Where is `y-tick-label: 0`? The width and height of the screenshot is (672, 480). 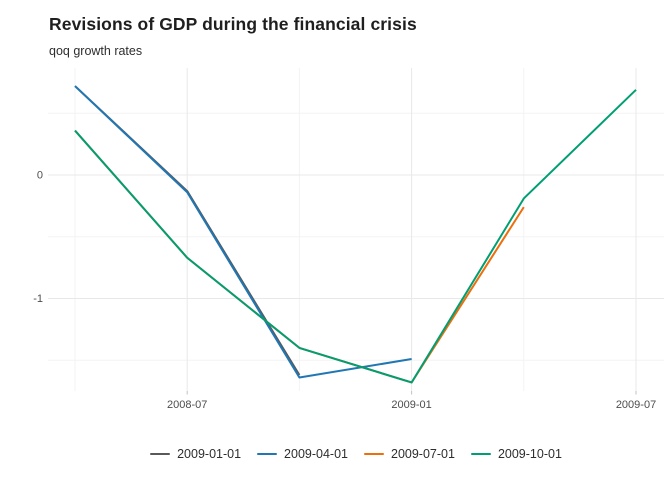
y-tick-label: 0 is located at coordinates (40, 176).